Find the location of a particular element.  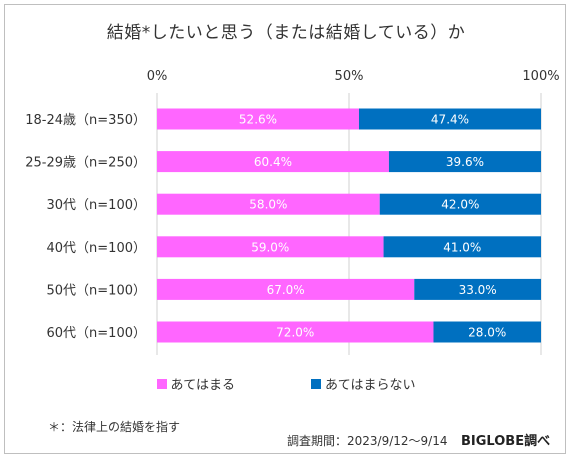

category-label: 40代（n=100） is located at coordinates (97, 248).